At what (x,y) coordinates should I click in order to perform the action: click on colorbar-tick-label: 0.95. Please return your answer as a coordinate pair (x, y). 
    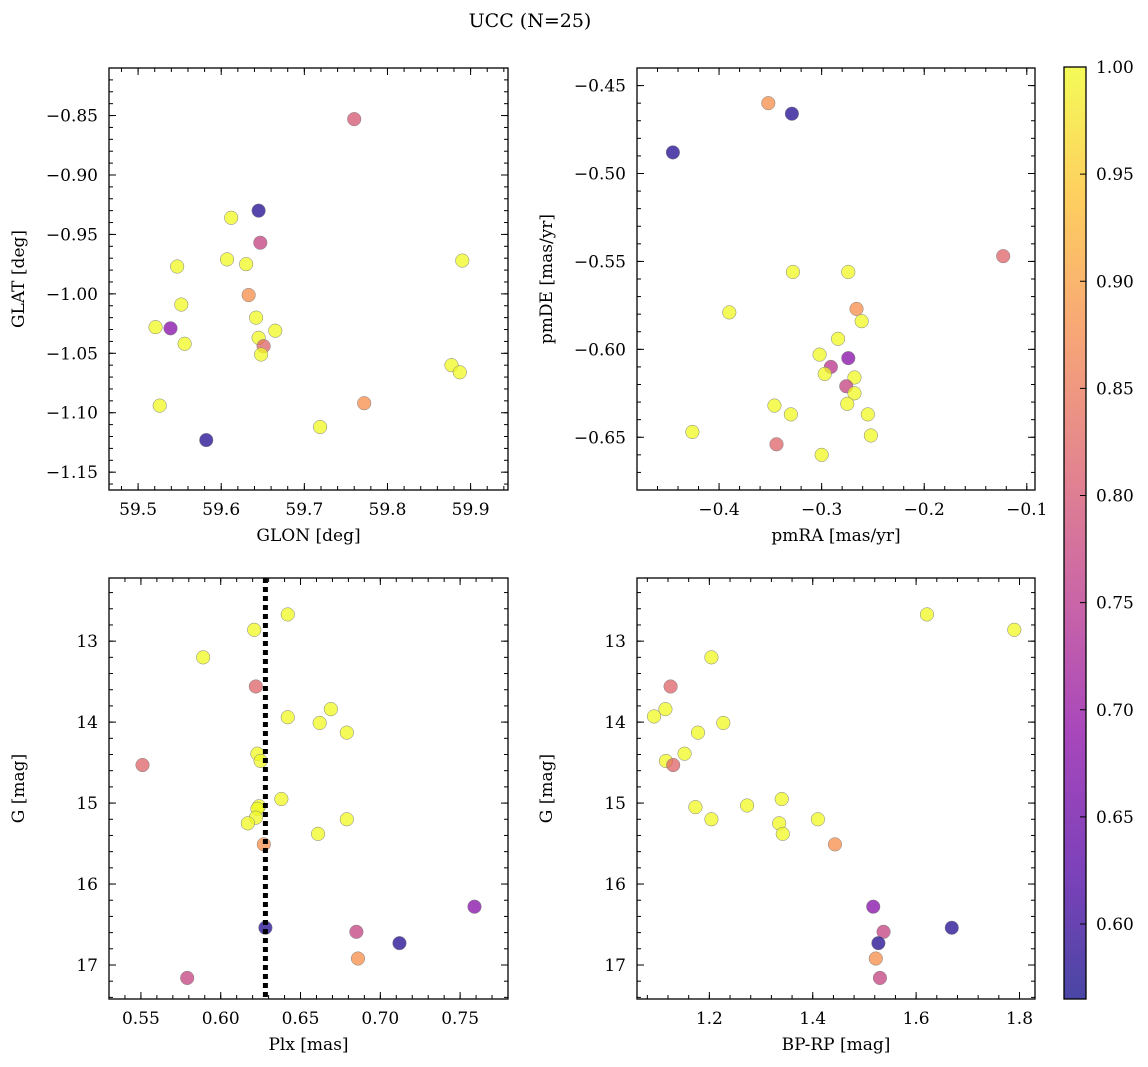
    Looking at the image, I should click on (1115, 175).